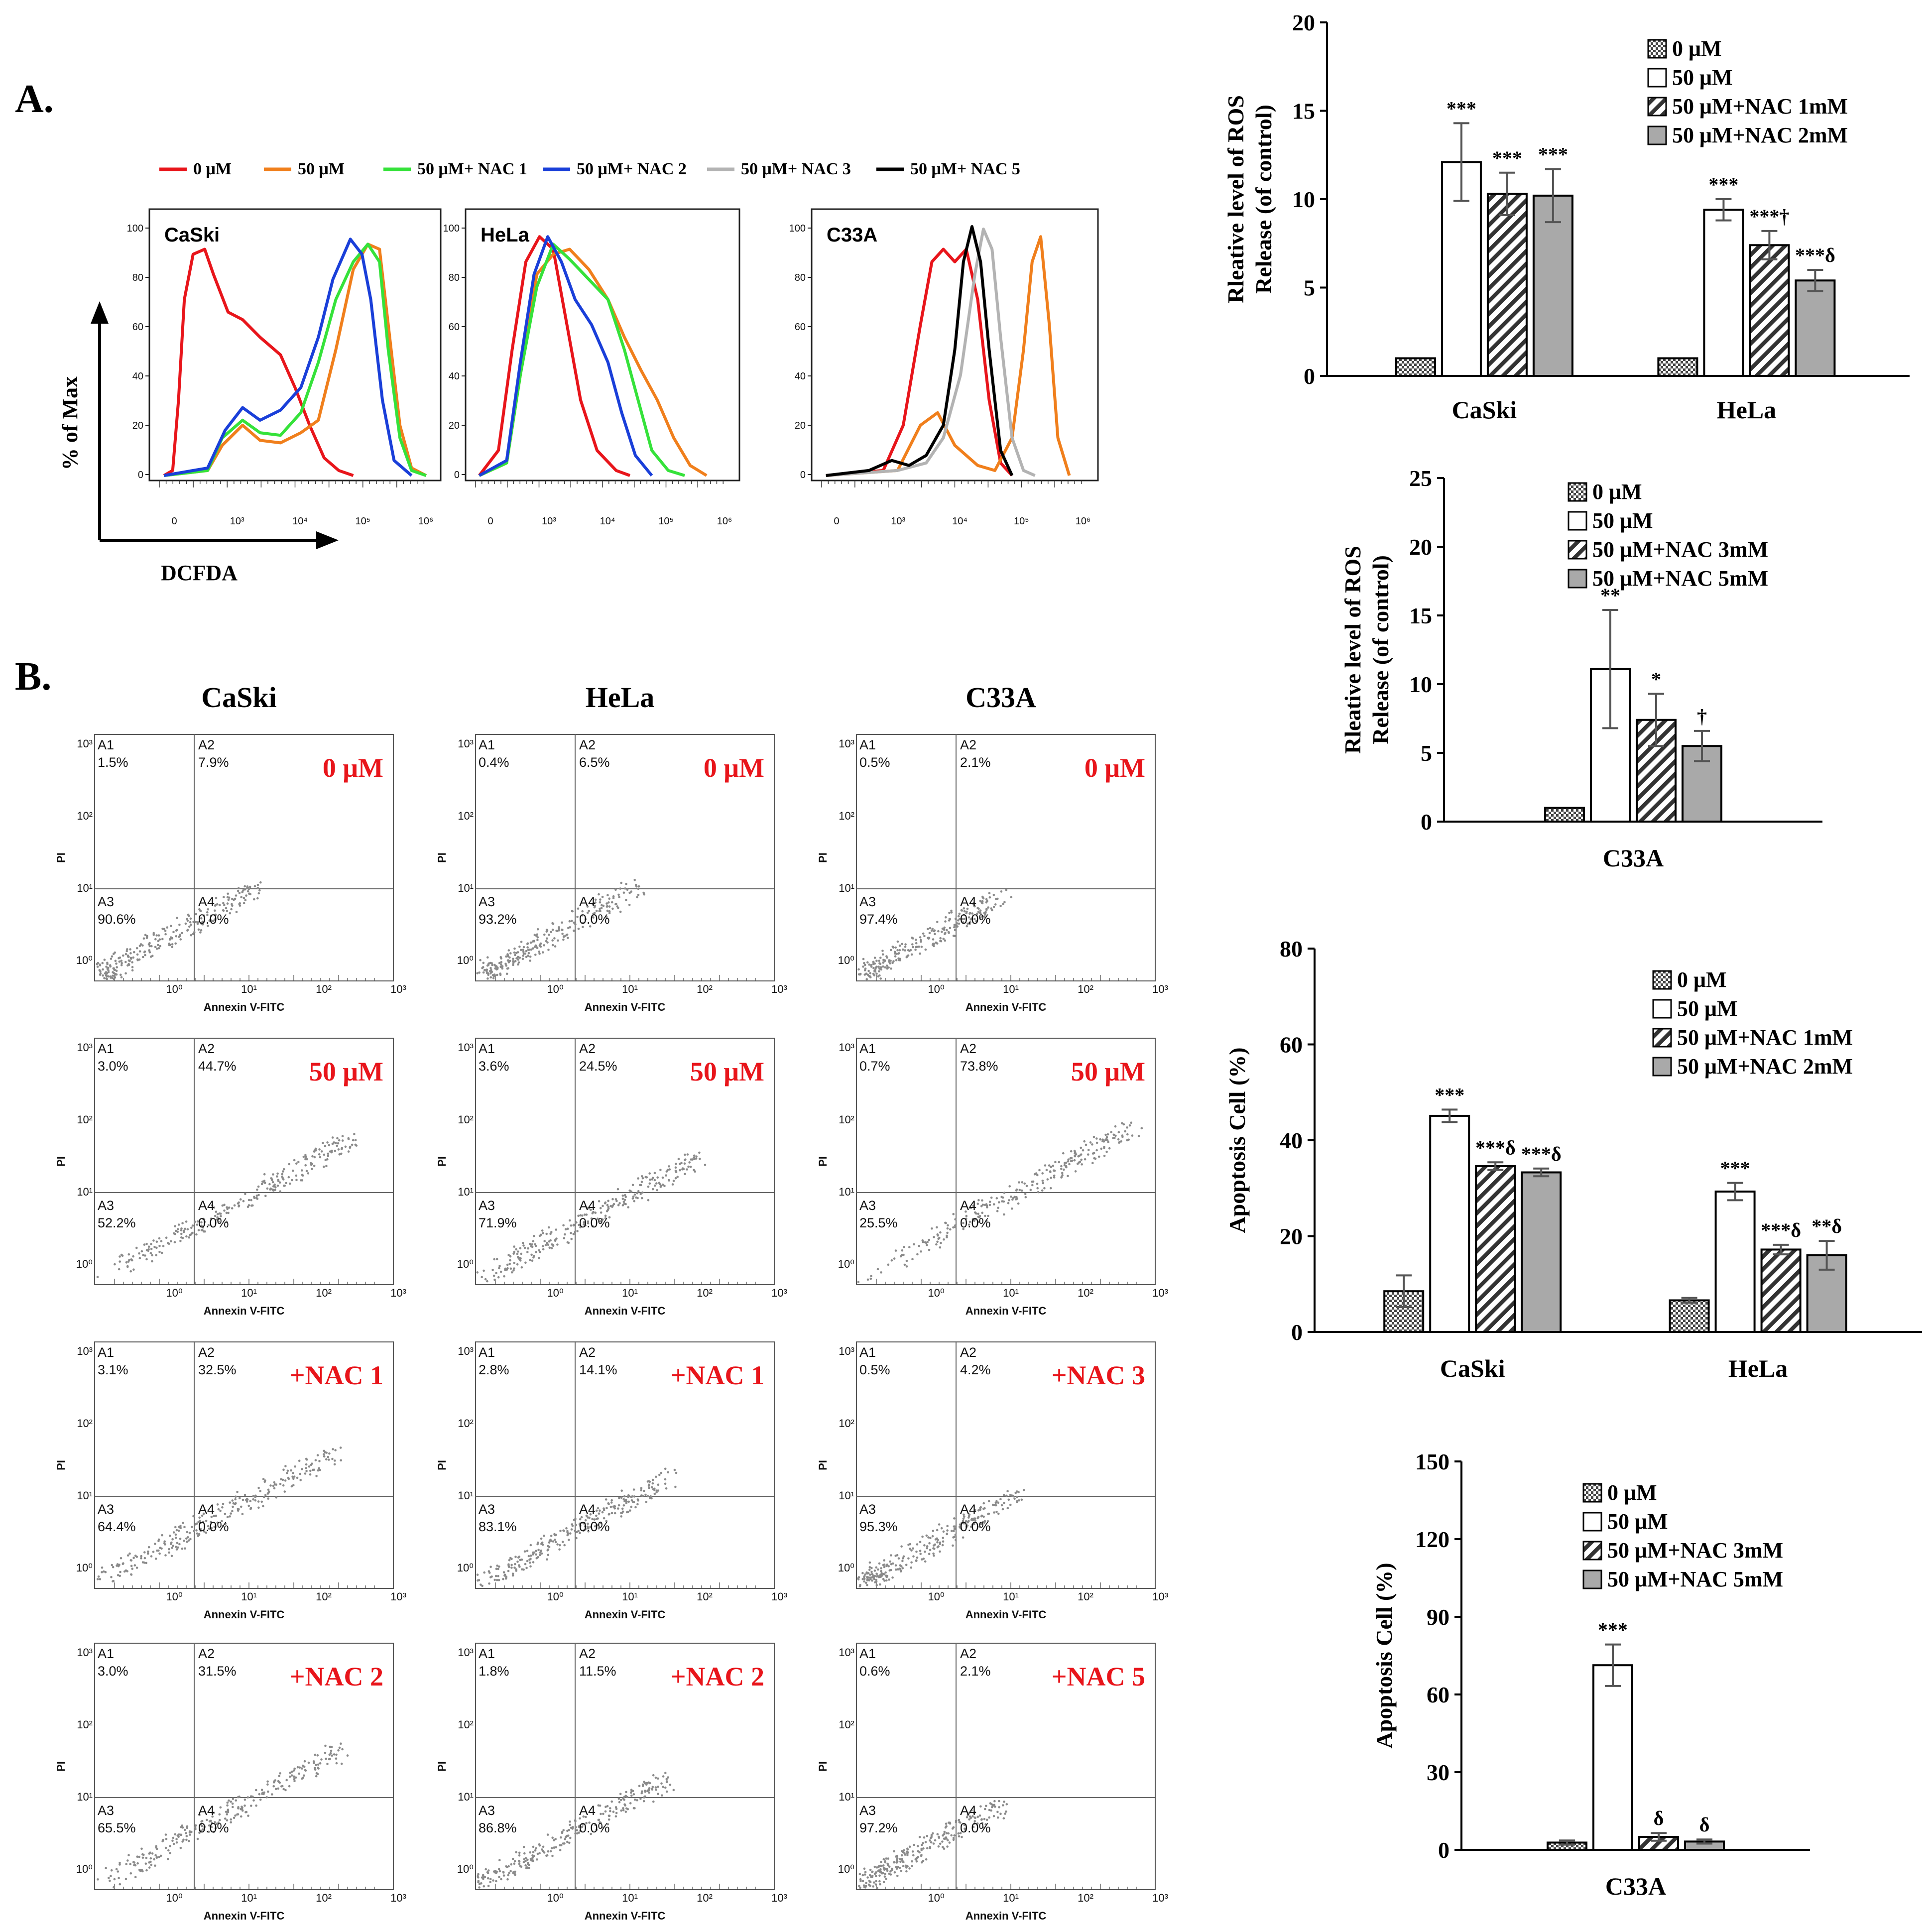 The height and width of the screenshot is (1930, 1932). What do you see at coordinates (875, 1066) in the screenshot?
I see `quad-value-a1: 0.7%` at bounding box center [875, 1066].